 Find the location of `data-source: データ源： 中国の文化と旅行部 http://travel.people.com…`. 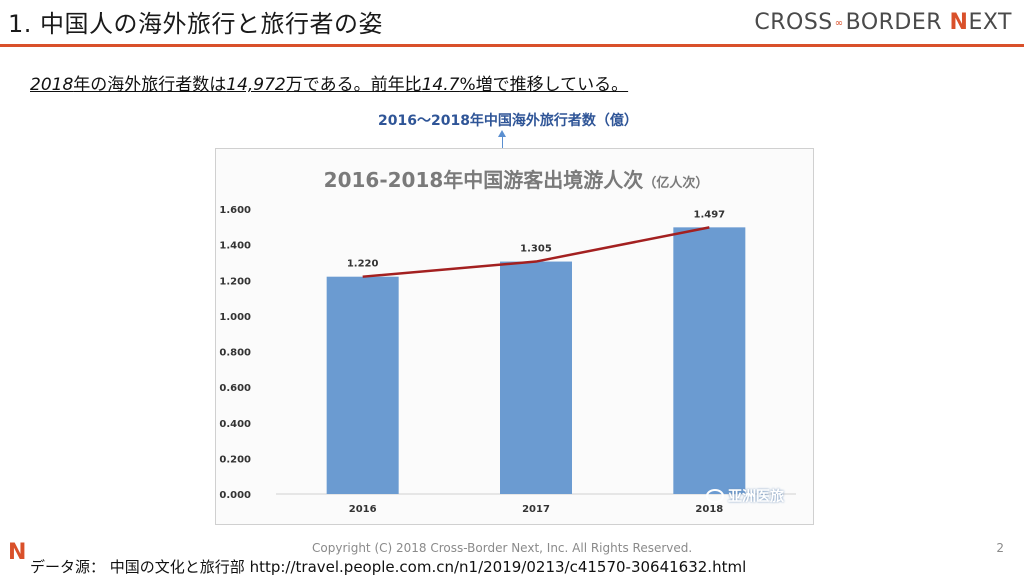

data-source: データ源： 中国の文化と旅行部 http://travel.people.com… is located at coordinates (388, 566).